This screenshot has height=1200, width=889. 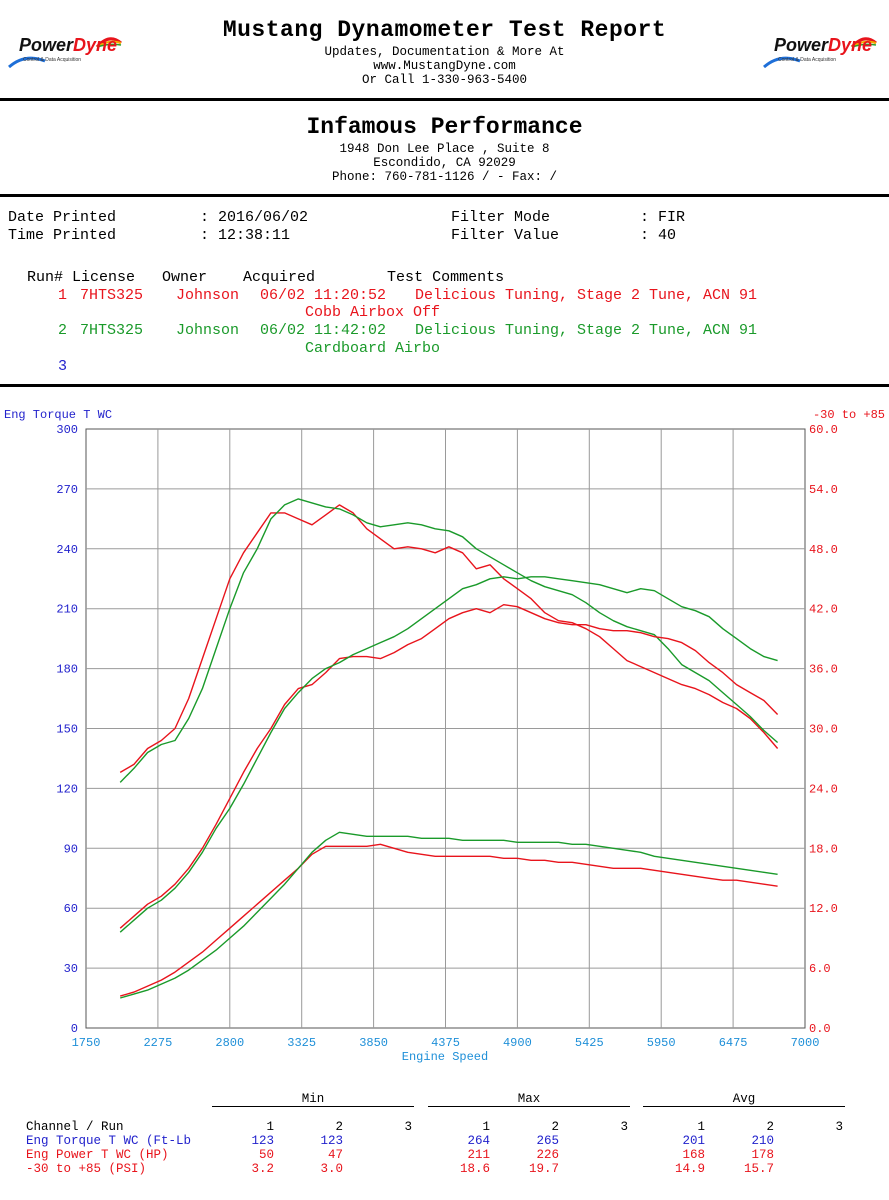 I want to click on stats-row-label: Eng Power T WC (HP), so click(x=97, y=1155).